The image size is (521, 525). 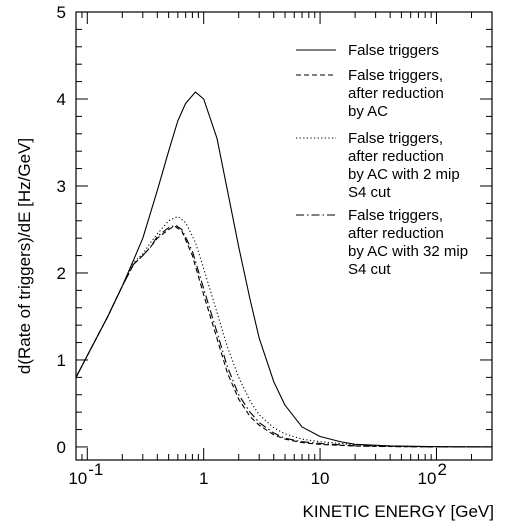 What do you see at coordinates (404, 174) in the screenshot?
I see `legend-text-3: by AC with 2 mip` at bounding box center [404, 174].